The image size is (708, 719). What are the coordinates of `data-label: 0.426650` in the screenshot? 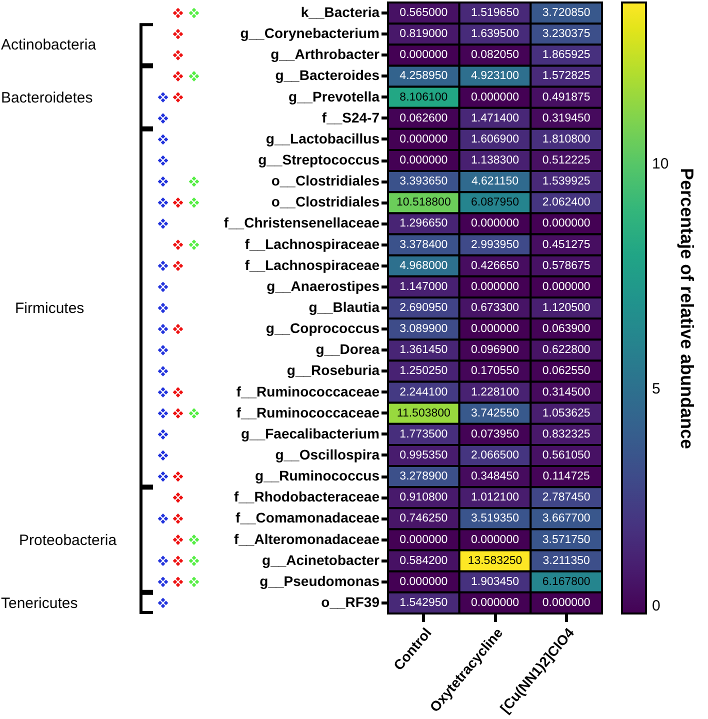 It's located at (495, 266).